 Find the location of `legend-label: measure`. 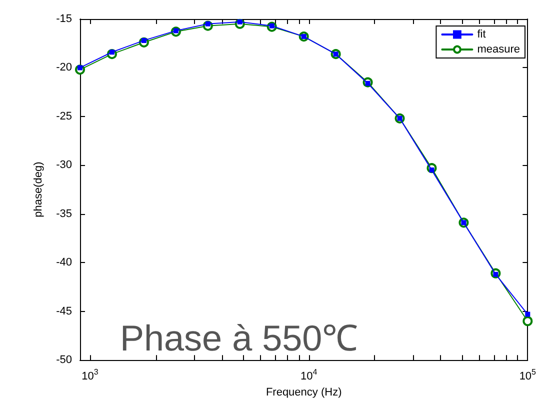

legend-label: measure is located at coordinates (498, 50).